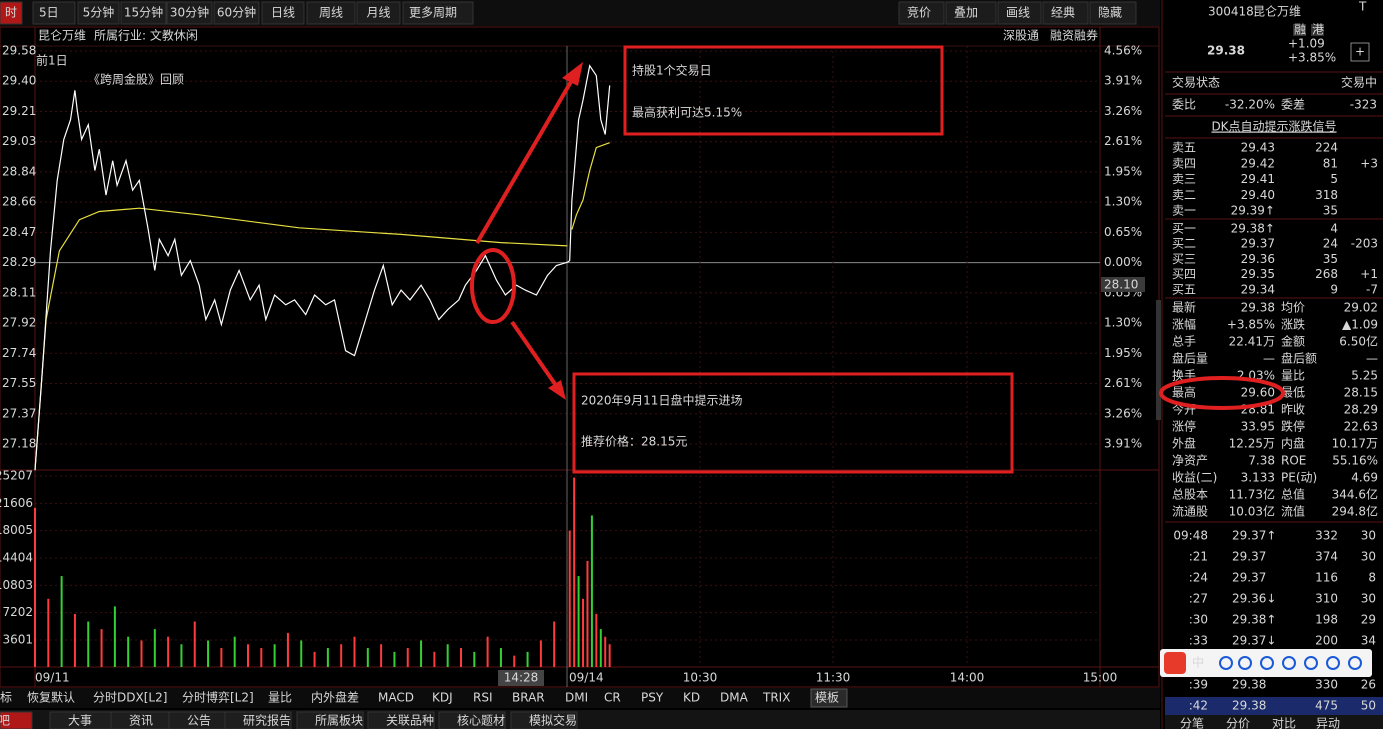 The image size is (1383, 729). Describe the element at coordinates (396, 698) in the screenshot. I see `indicator-tab: MACD` at that location.